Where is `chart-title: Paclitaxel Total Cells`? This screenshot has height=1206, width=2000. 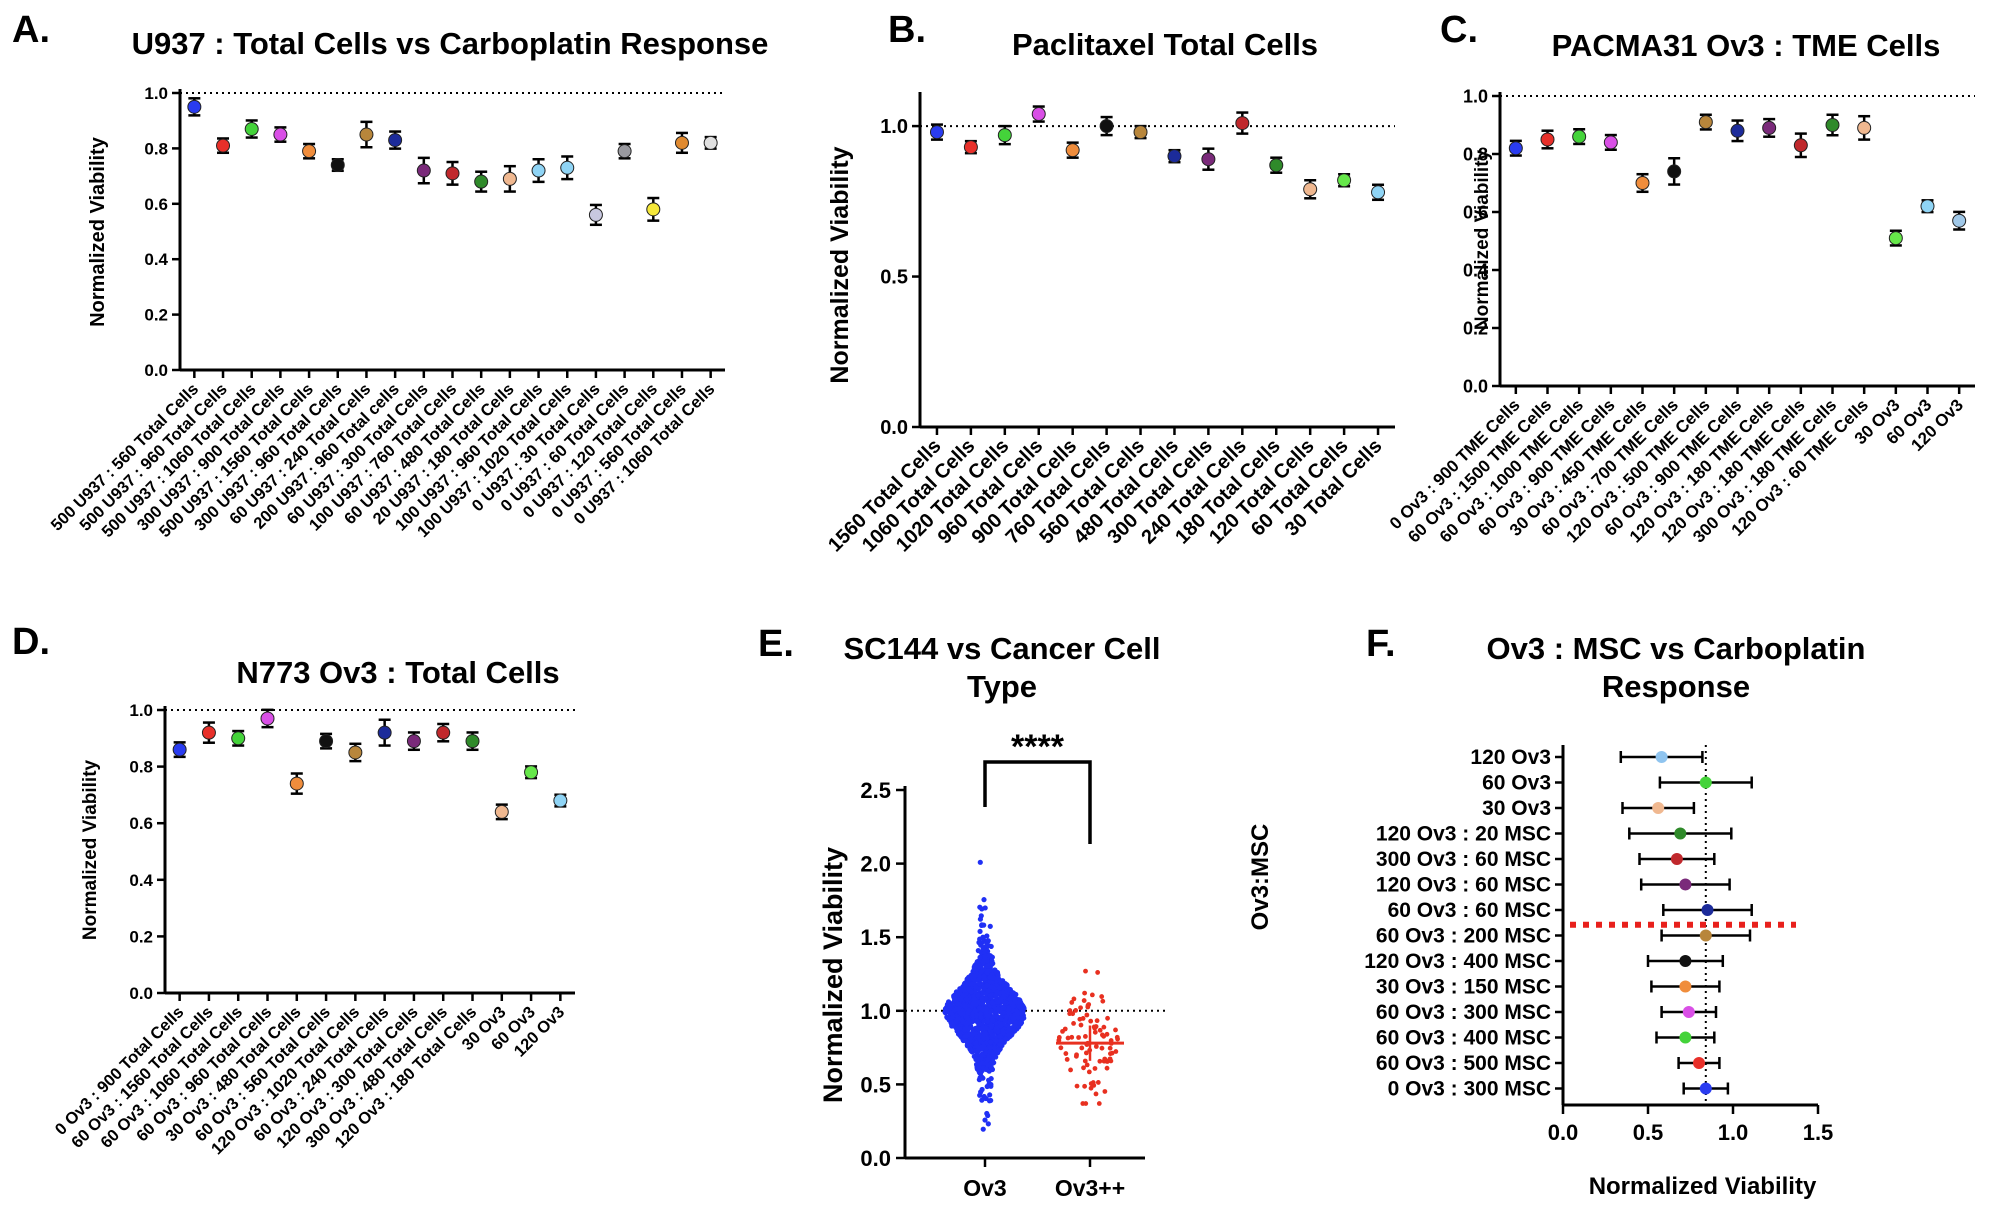 chart-title: Paclitaxel Total Cells is located at coordinates (1165, 44).